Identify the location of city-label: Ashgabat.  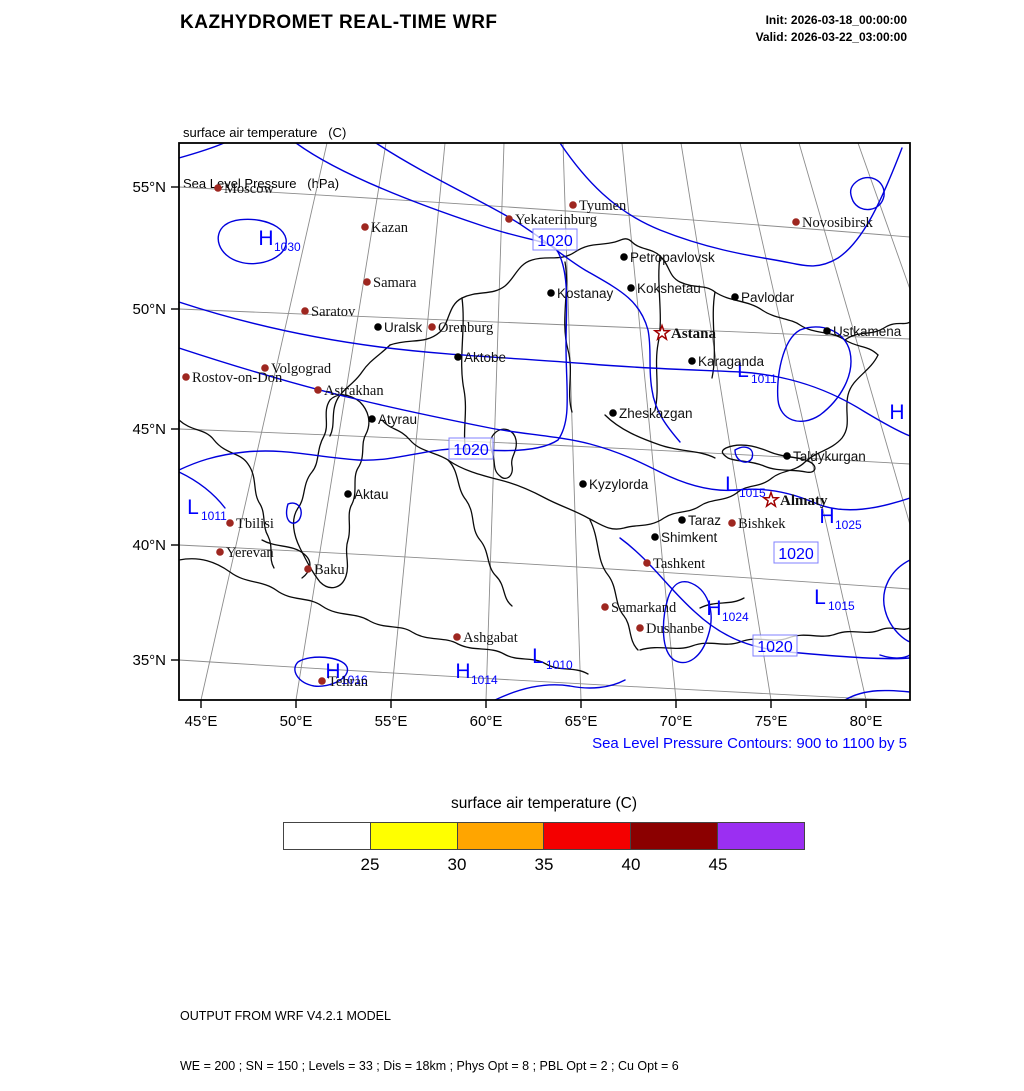
(490, 638).